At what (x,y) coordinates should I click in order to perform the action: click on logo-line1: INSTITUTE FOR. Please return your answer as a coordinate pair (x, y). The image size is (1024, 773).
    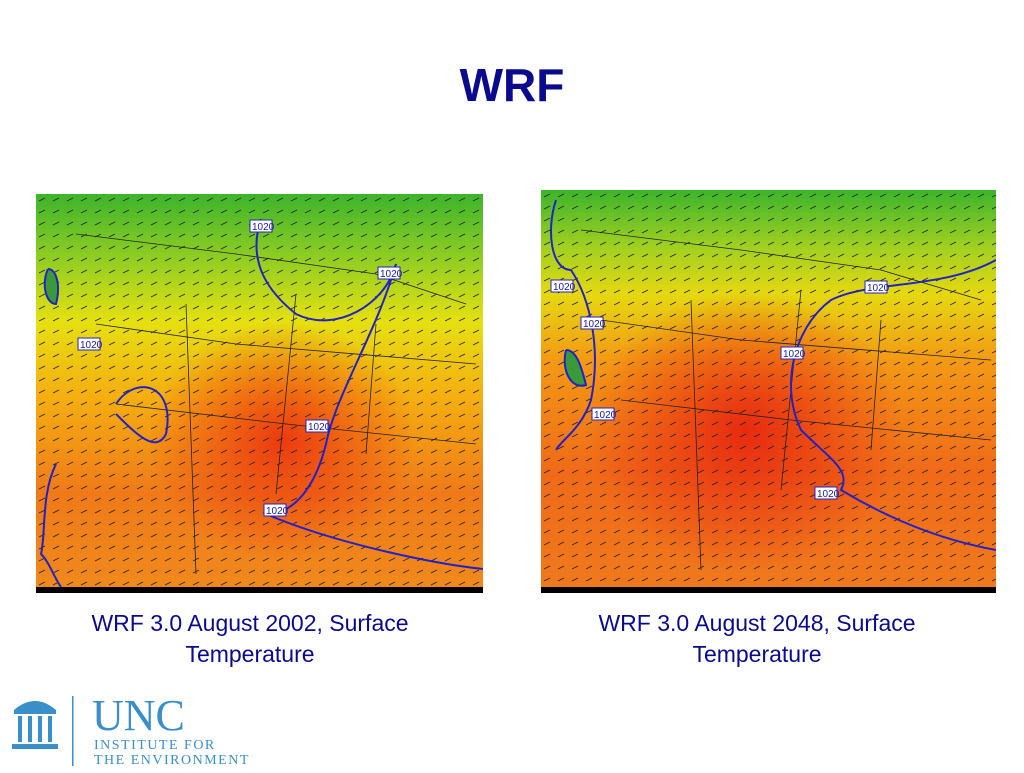
    Looking at the image, I should click on (155, 745).